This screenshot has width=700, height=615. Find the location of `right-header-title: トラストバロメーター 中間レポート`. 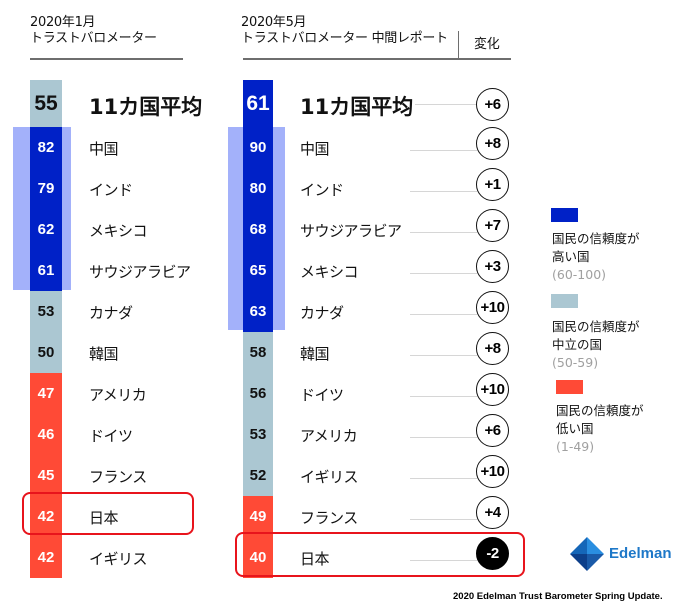

right-header-title: トラストバロメーター 中間レポート is located at coordinates (344, 38).